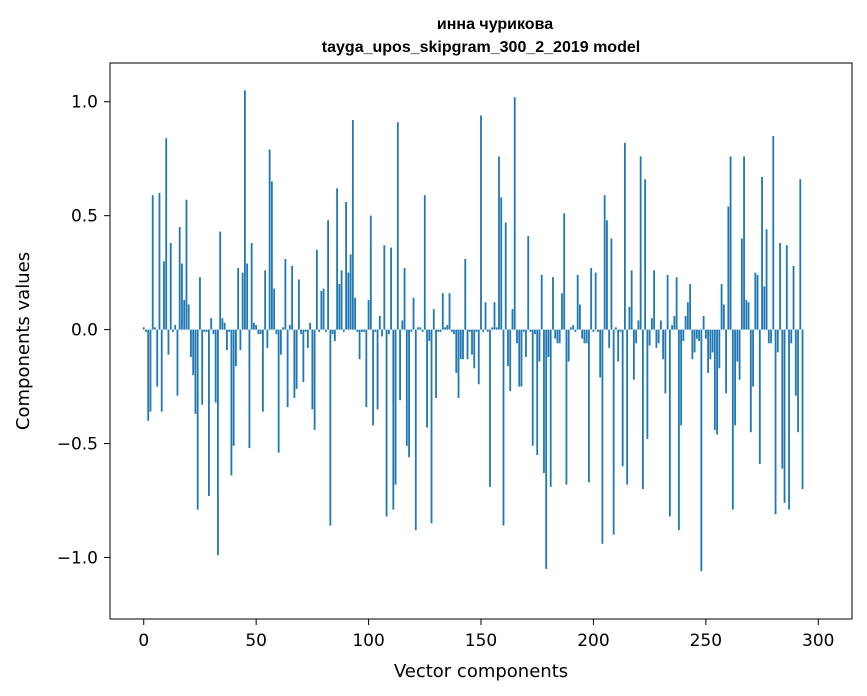 This screenshot has width=867, height=696. I want to click on y-axis-label: Components values, so click(23, 341).